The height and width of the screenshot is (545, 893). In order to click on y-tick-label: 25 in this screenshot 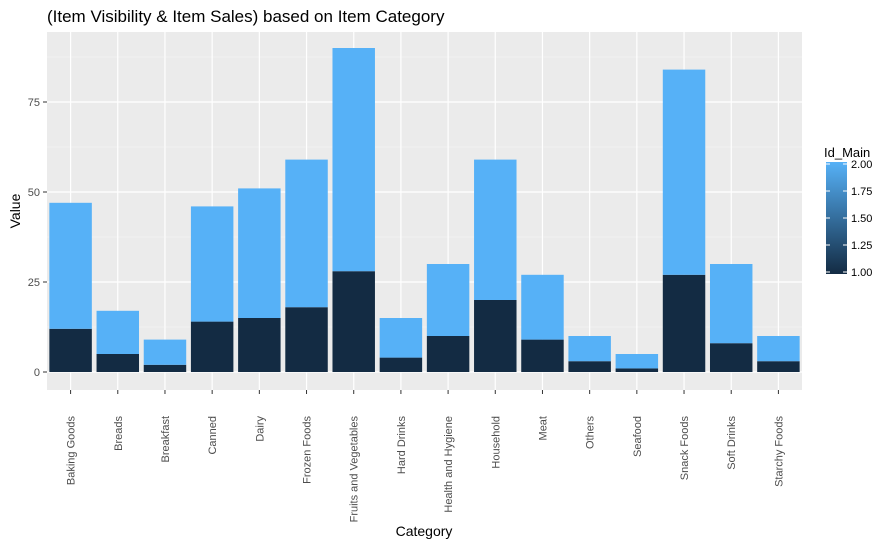, I will do `click(34, 283)`.